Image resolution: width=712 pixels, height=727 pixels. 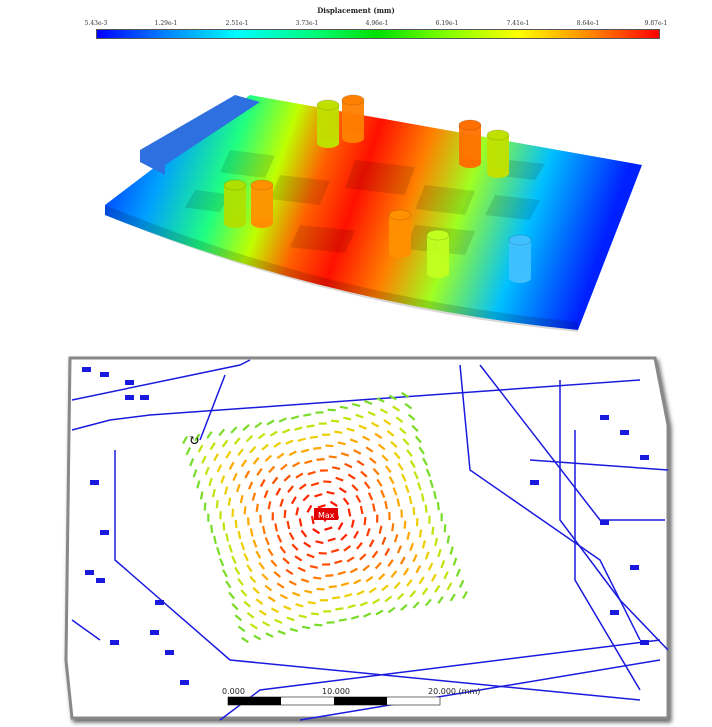 What do you see at coordinates (161, 380) in the screenshot?
I see `trace` at bounding box center [161, 380].